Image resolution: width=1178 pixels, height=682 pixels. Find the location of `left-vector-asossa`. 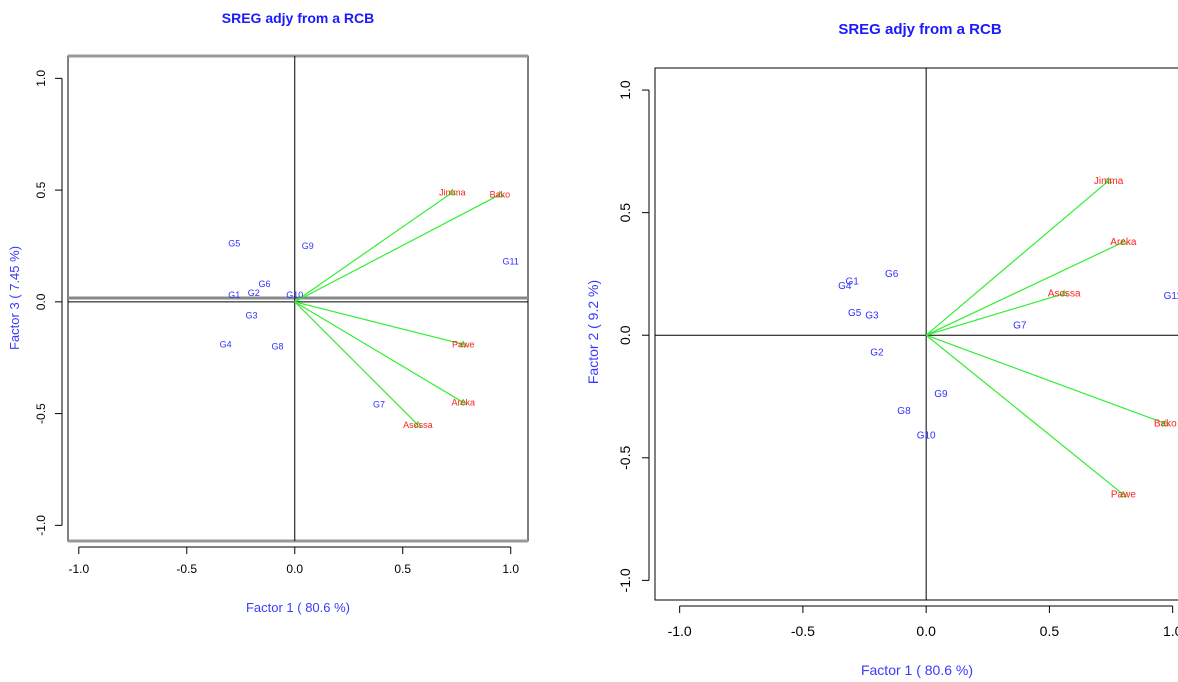

left-vector-asossa is located at coordinates (356, 363).